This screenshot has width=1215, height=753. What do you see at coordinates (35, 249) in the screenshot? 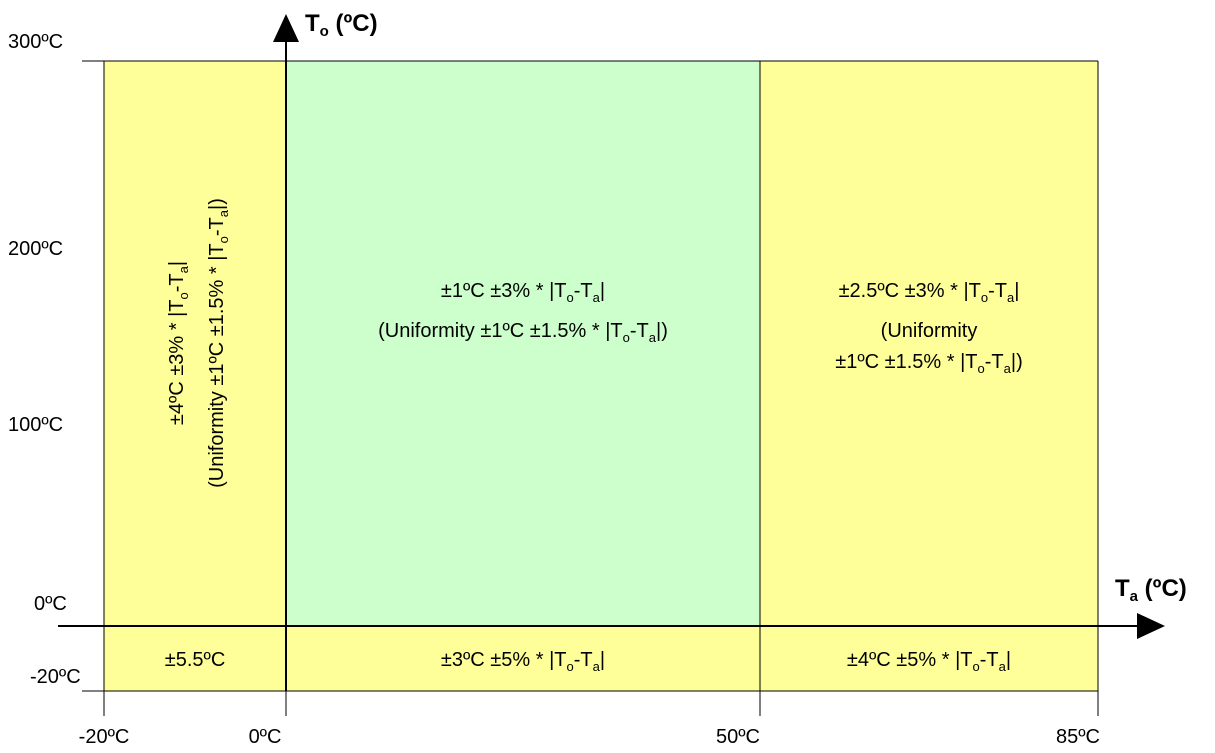
I see `y-tick-label: 200ºC` at bounding box center [35, 249].